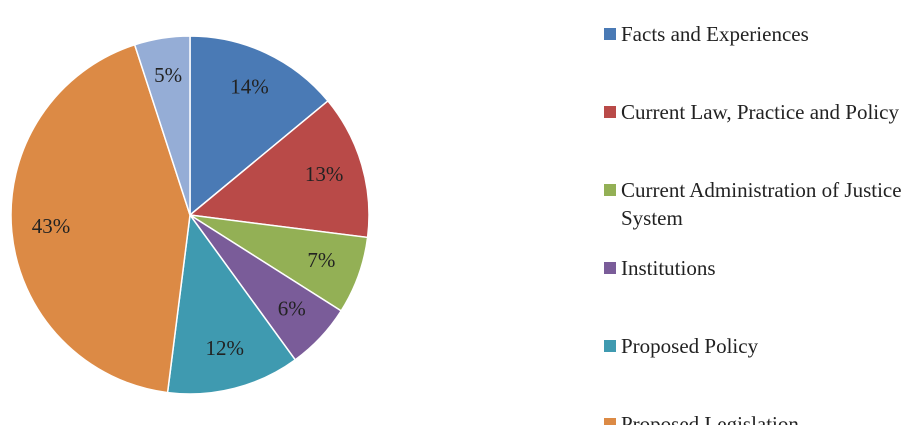 Image resolution: width=924 pixels, height=425 pixels. I want to click on data-label: 13%, so click(324, 174).